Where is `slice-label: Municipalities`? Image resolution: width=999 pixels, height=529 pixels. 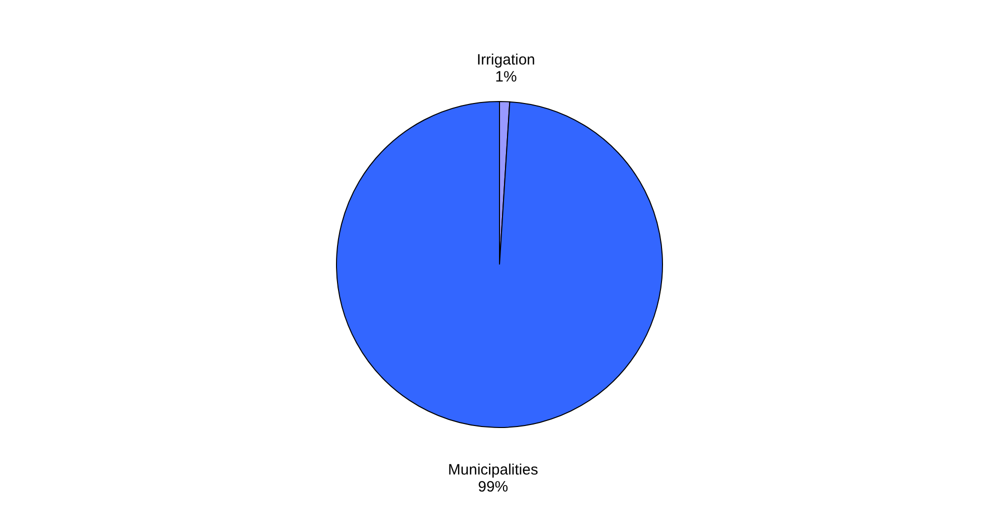
slice-label: Municipalities is located at coordinates (493, 469).